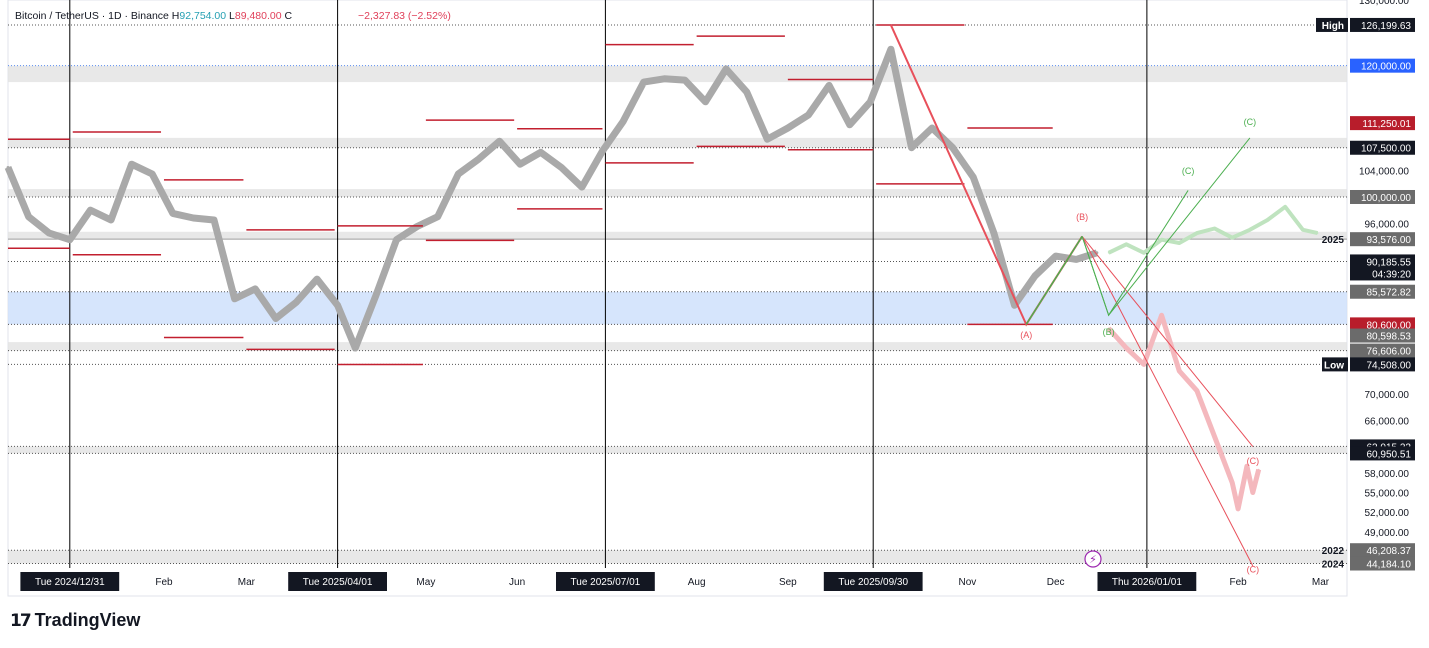  Describe the element at coordinates (1386, 124) in the screenshot. I see `price-badge-label: 111,250.01` at that location.